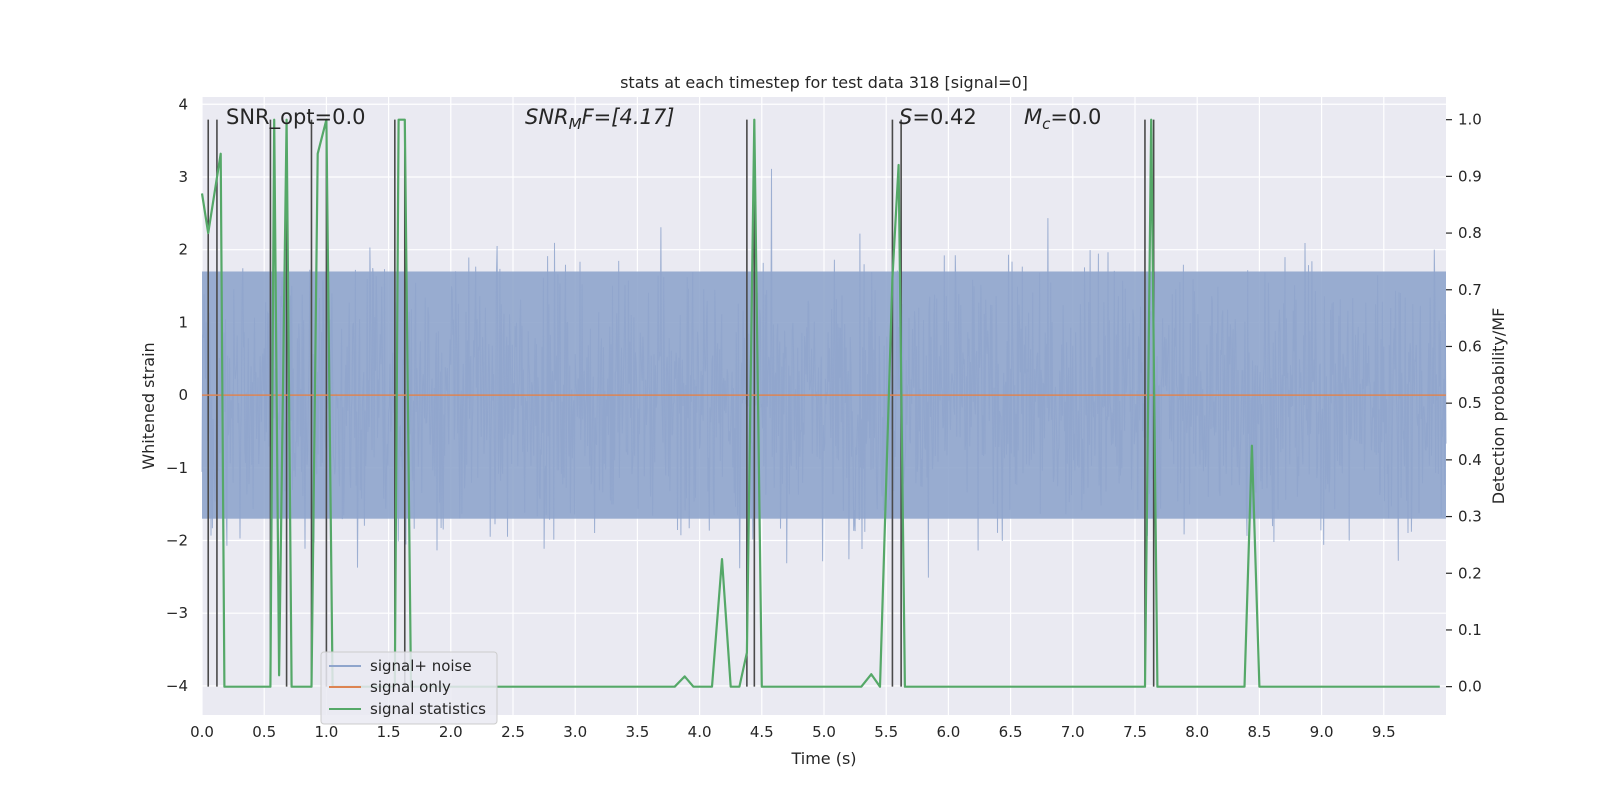 The height and width of the screenshot is (800, 1600). Describe the element at coordinates (637, 732) in the screenshot. I see `x-tick-label: 3.5` at that location.